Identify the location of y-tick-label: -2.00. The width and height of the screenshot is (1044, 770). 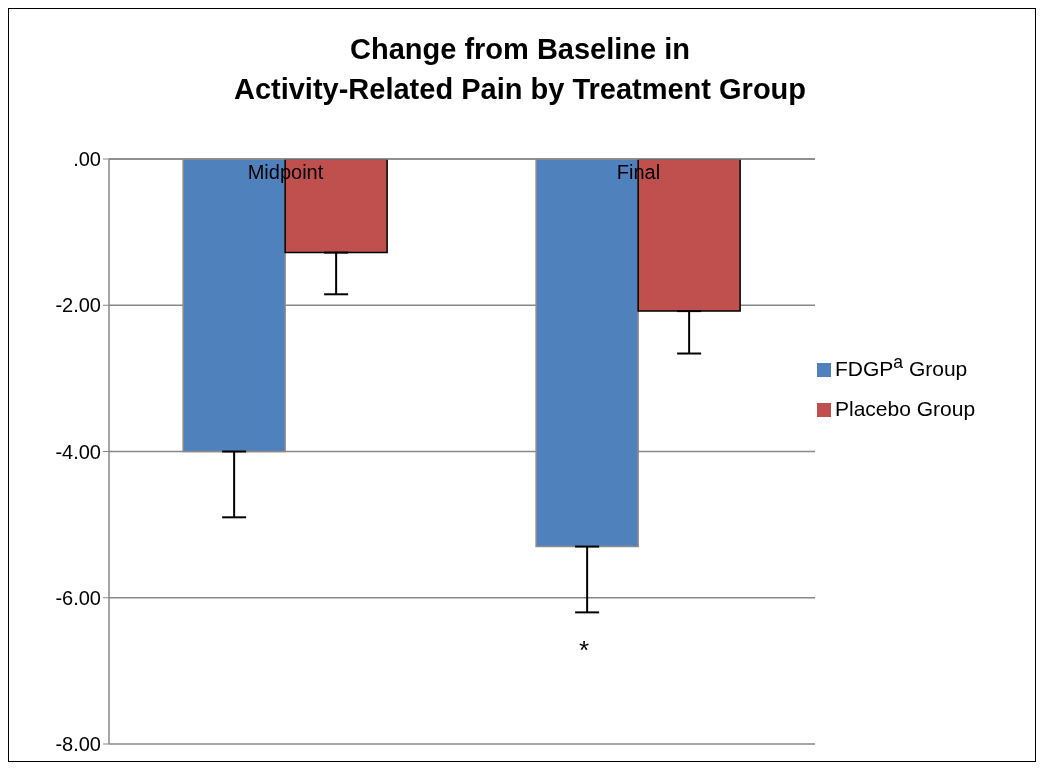
(78, 305).